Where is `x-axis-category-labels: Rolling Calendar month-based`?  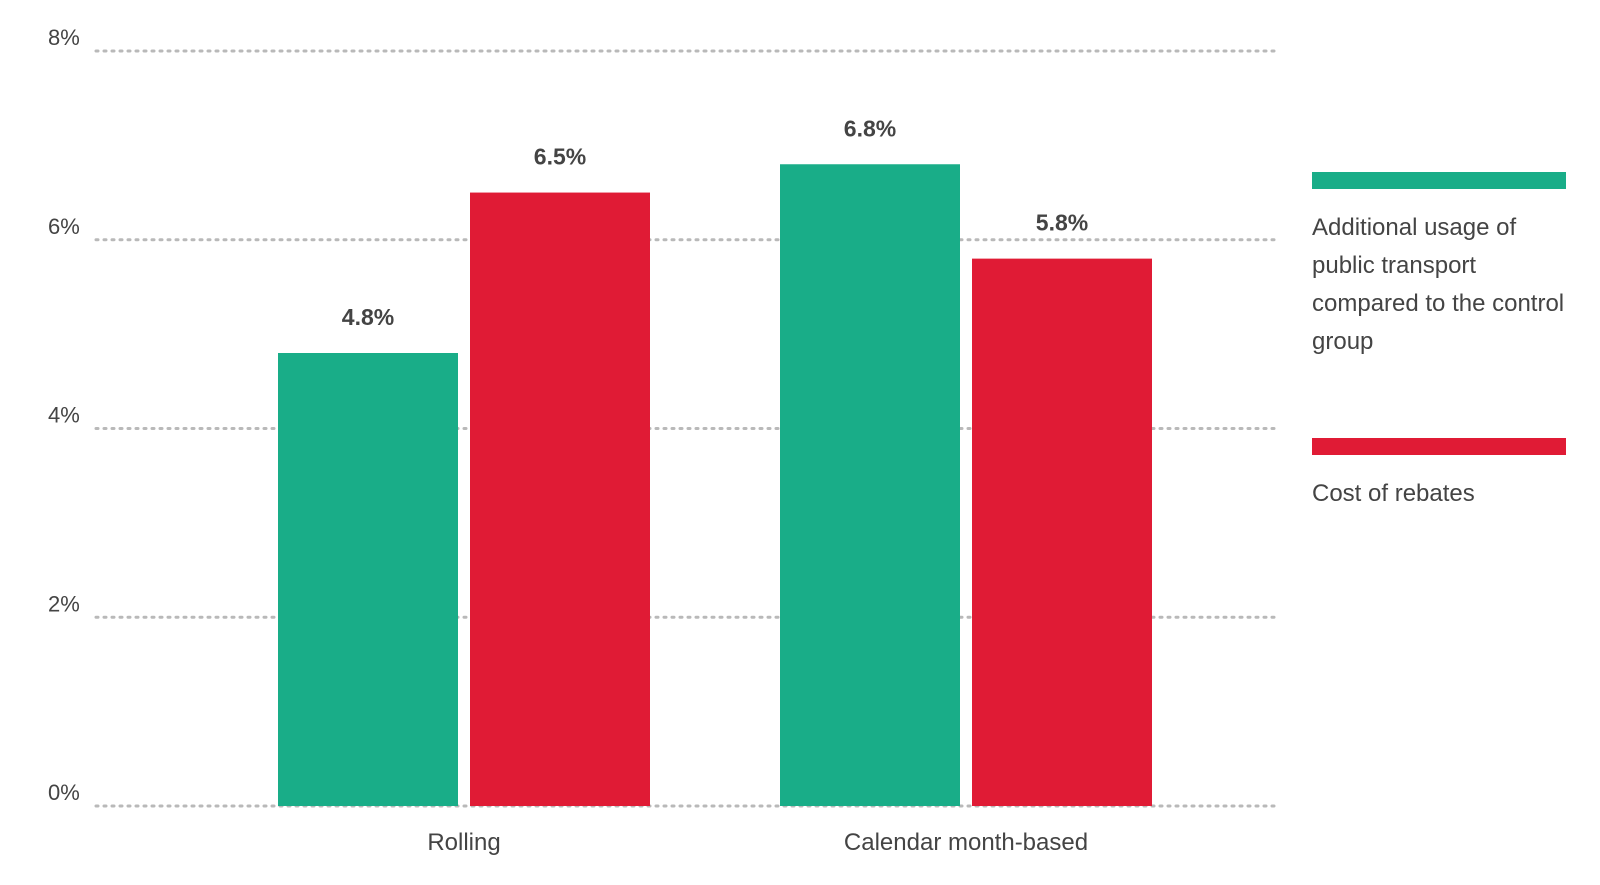 x-axis-category-labels: Rolling Calendar month-based is located at coordinates (757, 842).